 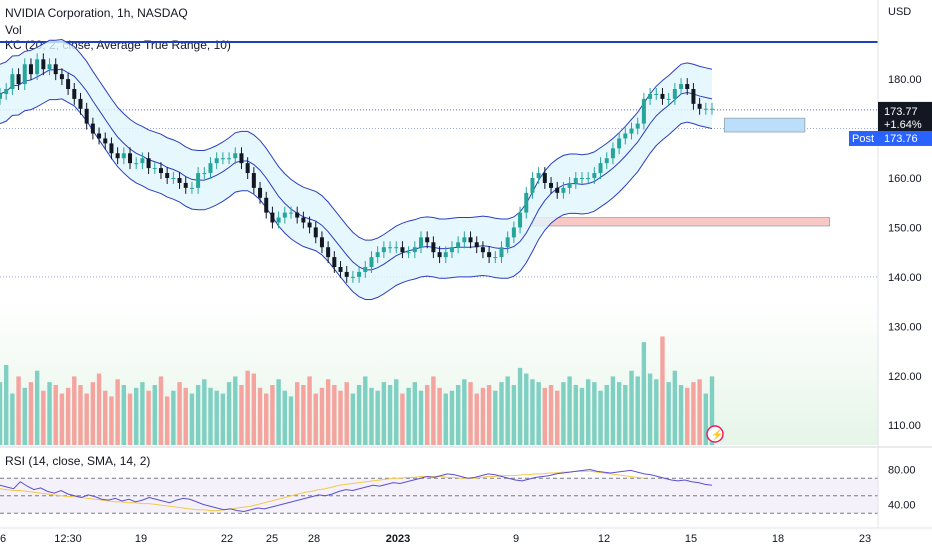 What do you see at coordinates (356, 490) in the screenshot?
I see `rsi-line` at bounding box center [356, 490].